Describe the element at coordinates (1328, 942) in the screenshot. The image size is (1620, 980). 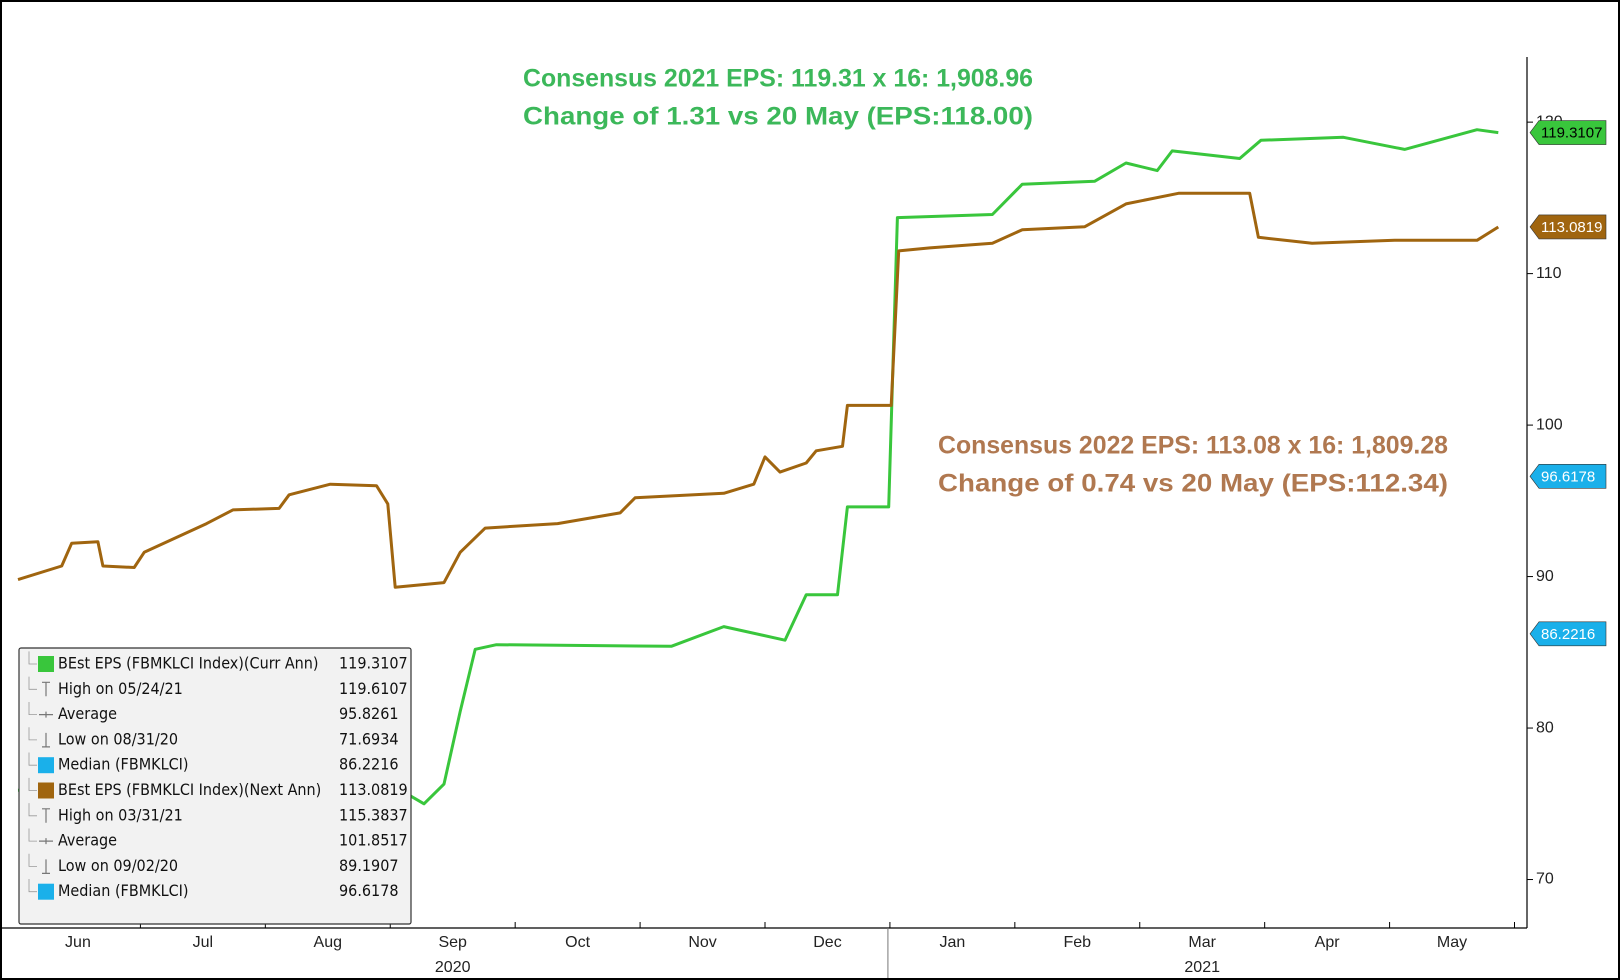
I see `x-tick-label: Apr` at that location.